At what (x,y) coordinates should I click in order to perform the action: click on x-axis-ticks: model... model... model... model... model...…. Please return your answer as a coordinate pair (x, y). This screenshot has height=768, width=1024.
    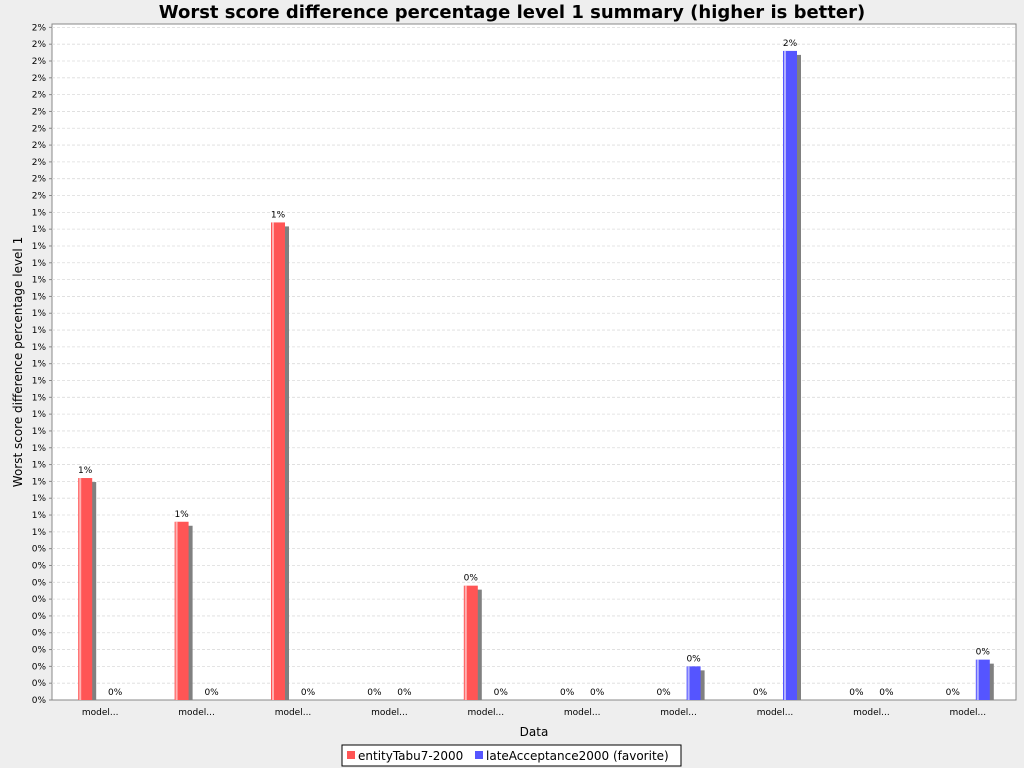
    Looking at the image, I should click on (534, 713).